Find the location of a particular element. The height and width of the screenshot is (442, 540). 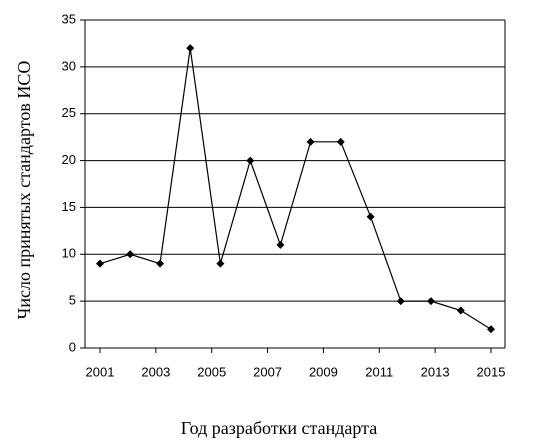

y-tick-label: 5 is located at coordinates (72, 300).